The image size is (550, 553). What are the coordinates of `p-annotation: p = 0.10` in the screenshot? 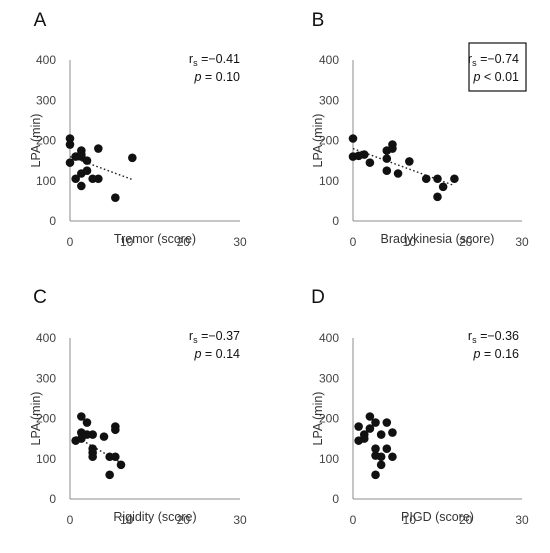 It's located at (216, 77).